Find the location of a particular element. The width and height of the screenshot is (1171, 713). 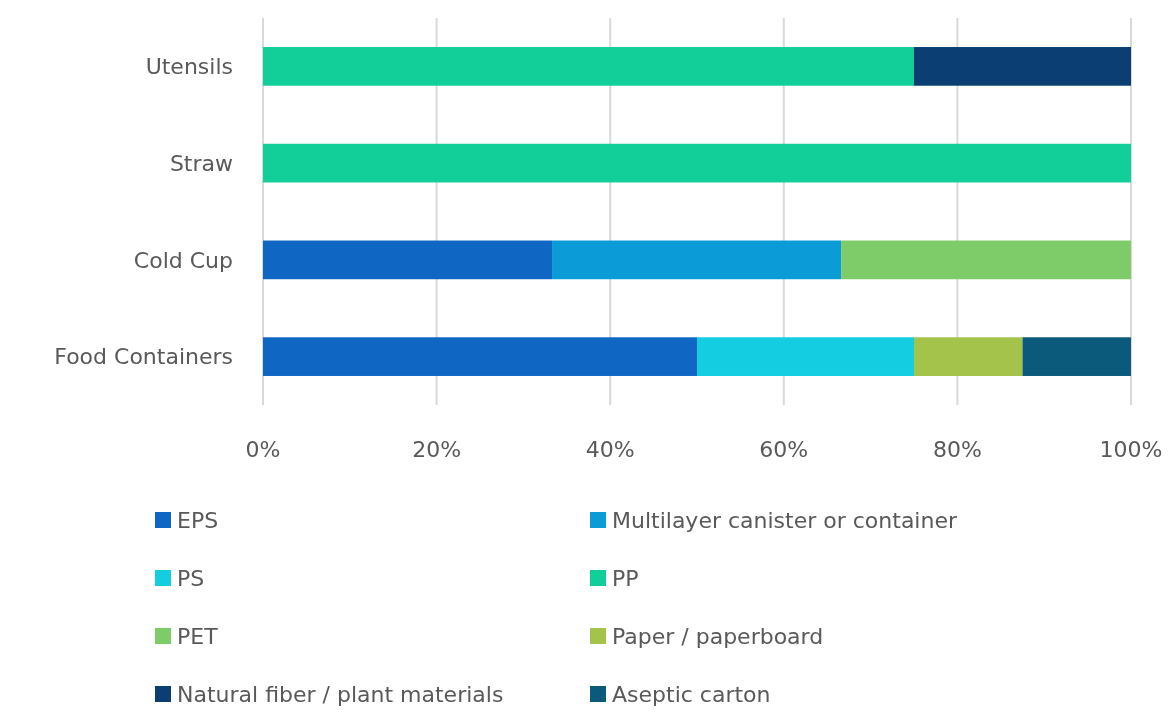

legend-label: EPS is located at coordinates (198, 520).